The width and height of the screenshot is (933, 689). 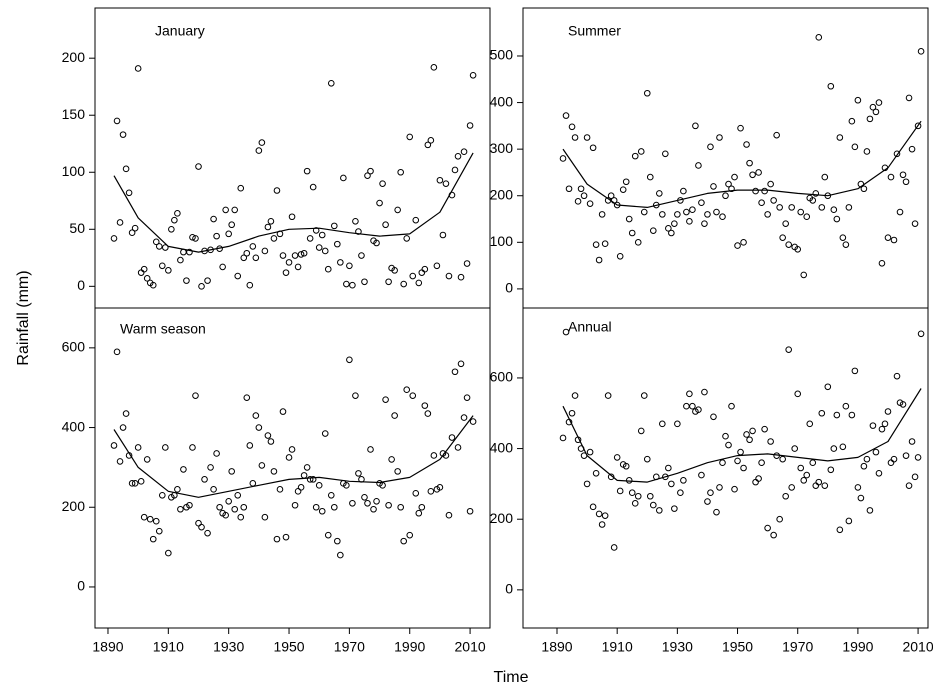 What do you see at coordinates (590, 327) in the screenshot?
I see `panel-title: Annual` at bounding box center [590, 327].